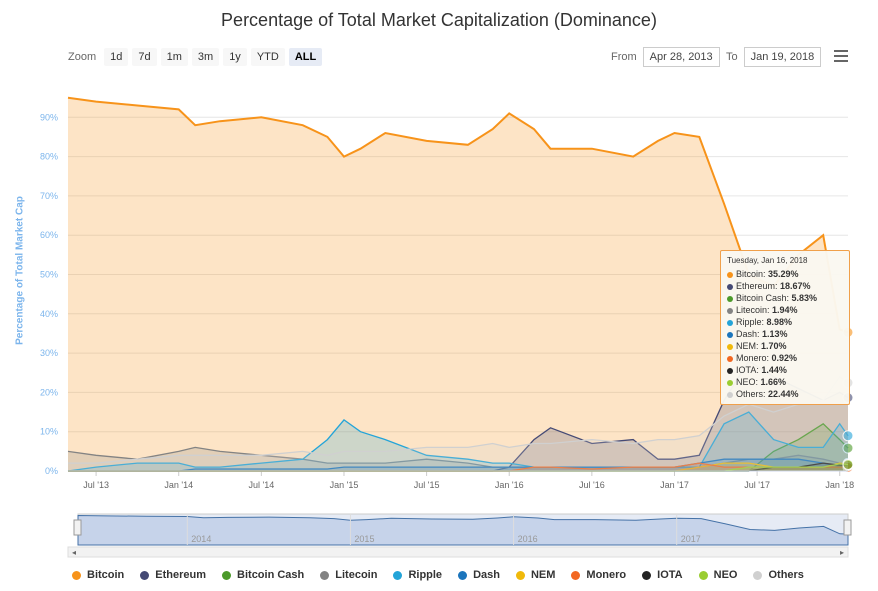 This screenshot has width=878, height=591. Describe the element at coordinates (49, 353) in the screenshot. I see `y-tick-label: 30%` at that location.